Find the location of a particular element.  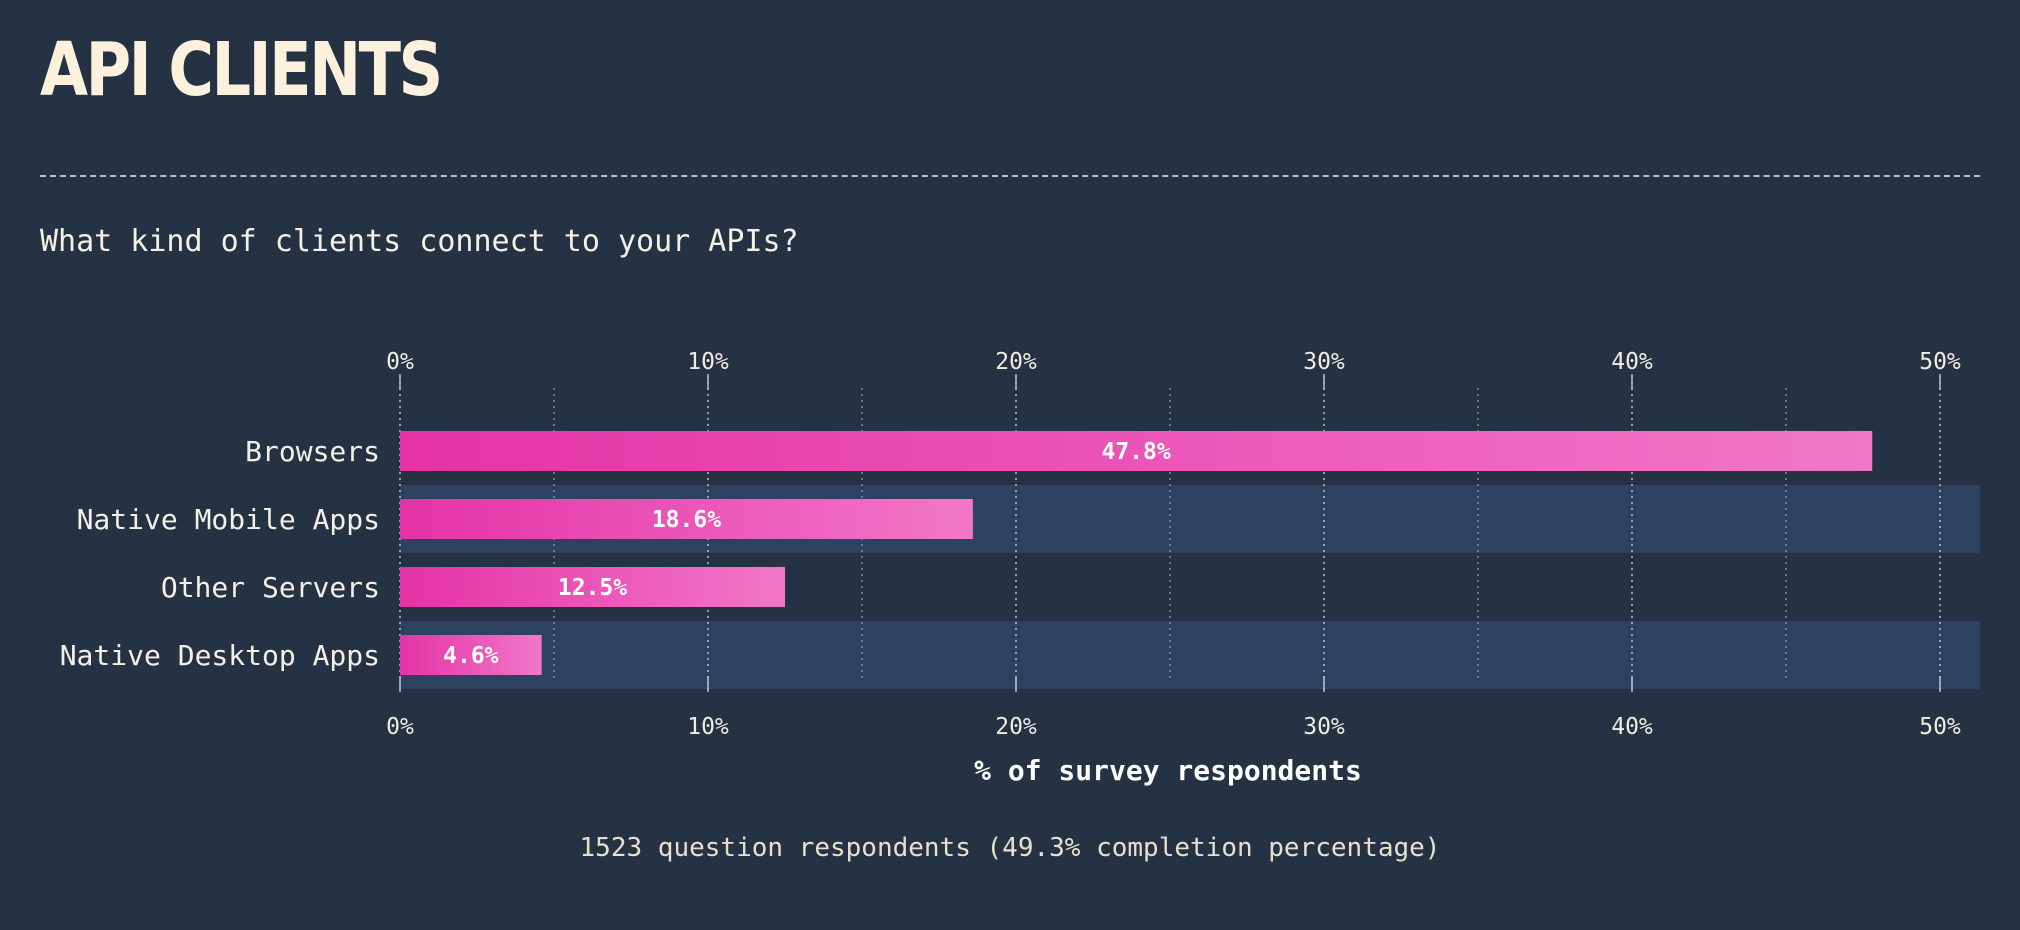

tick-label-top: 50% is located at coordinates (1940, 362).